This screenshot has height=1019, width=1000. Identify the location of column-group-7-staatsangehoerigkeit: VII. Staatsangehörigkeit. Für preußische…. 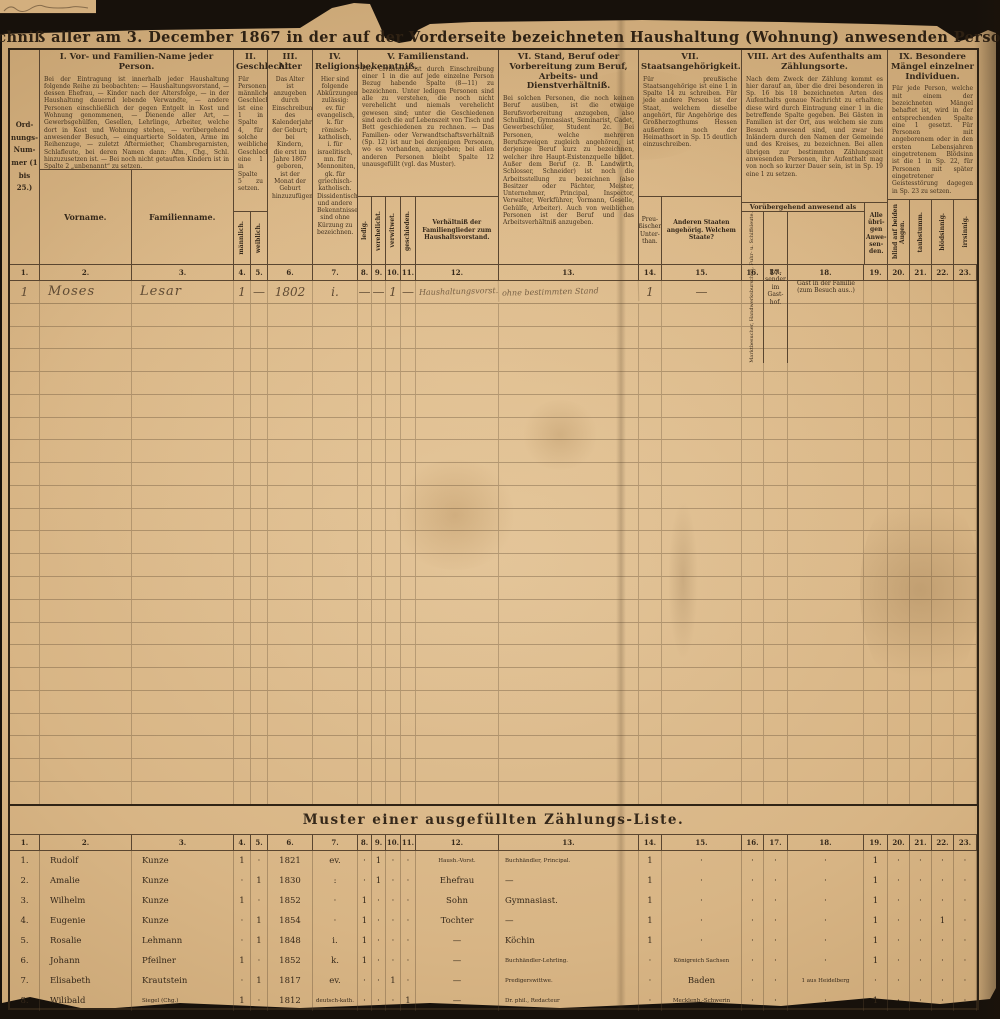
(690, 157).